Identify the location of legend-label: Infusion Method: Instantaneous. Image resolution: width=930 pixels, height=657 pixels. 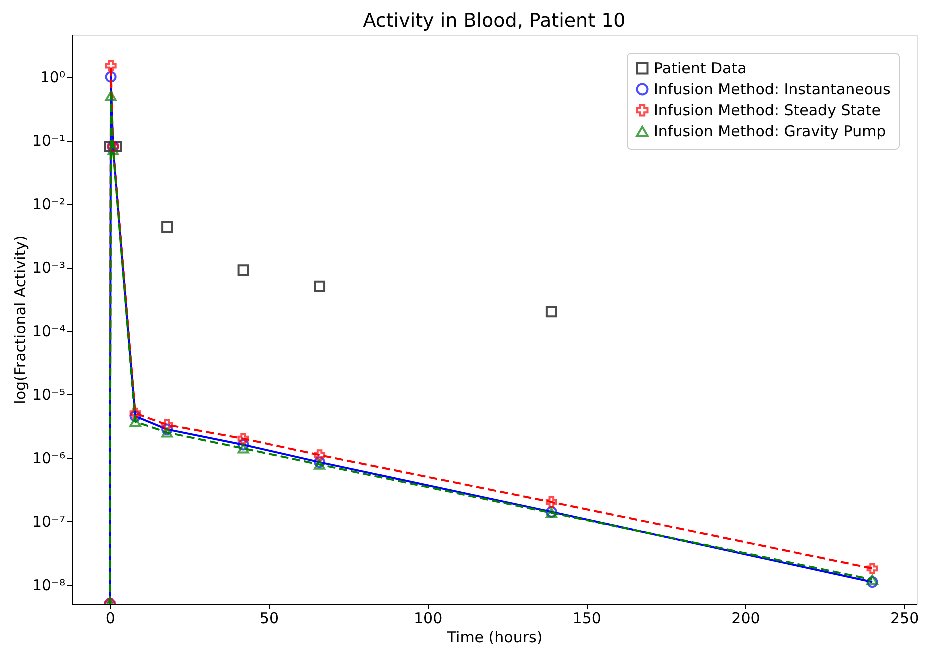
(773, 89).